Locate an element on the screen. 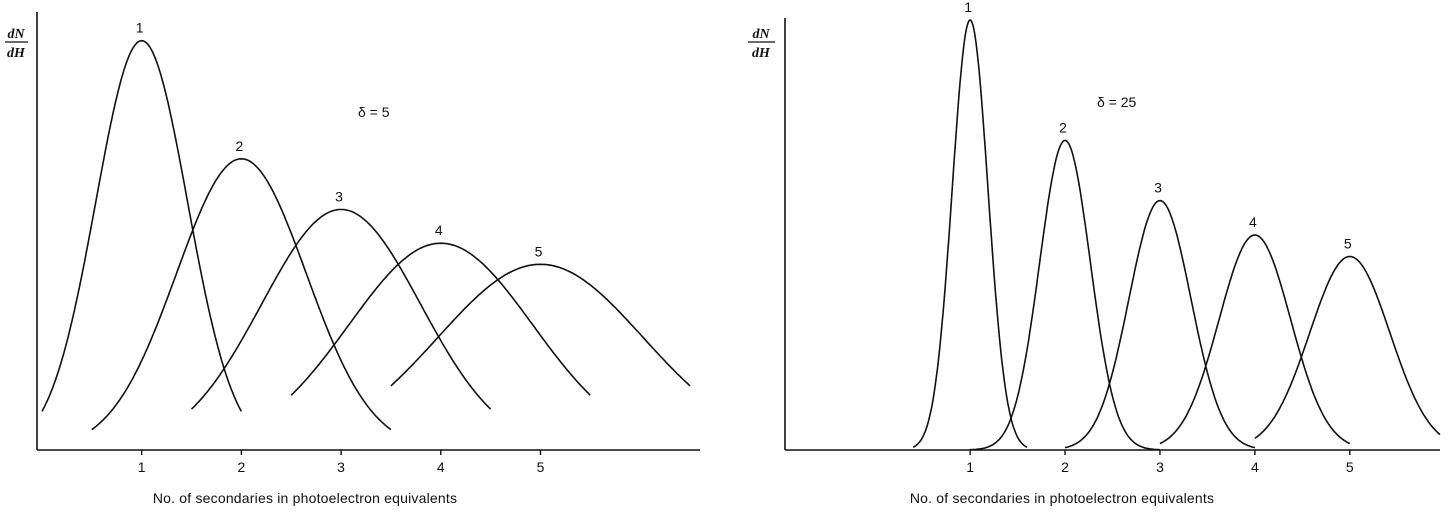 This screenshot has height=518, width=1452. delta-annotation: δ = 5 is located at coordinates (374, 112).